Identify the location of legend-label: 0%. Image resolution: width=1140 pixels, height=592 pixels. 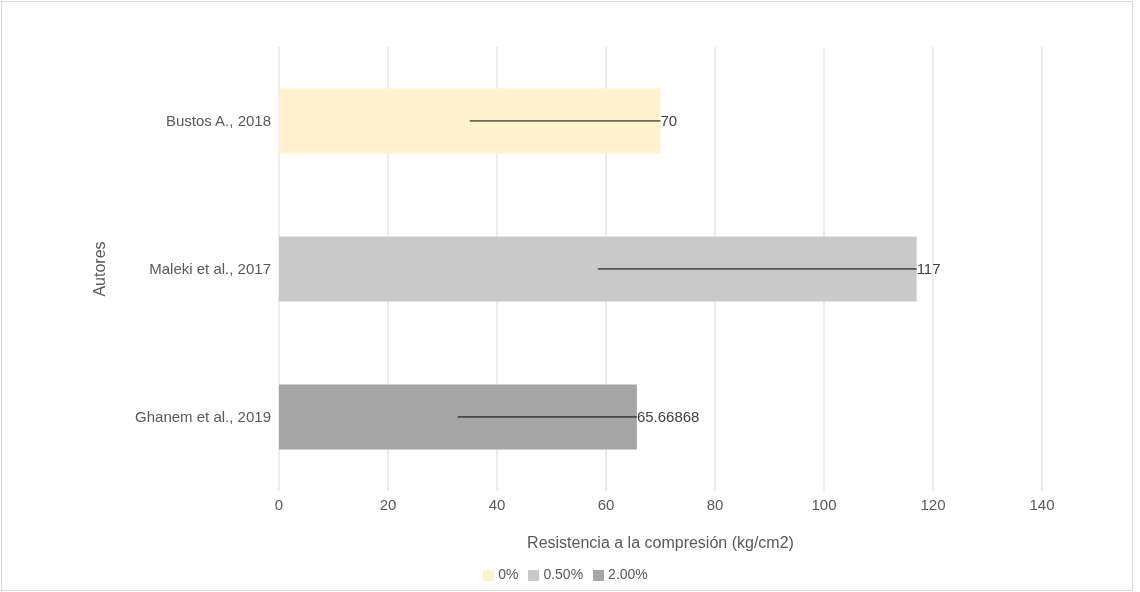
(508, 574).